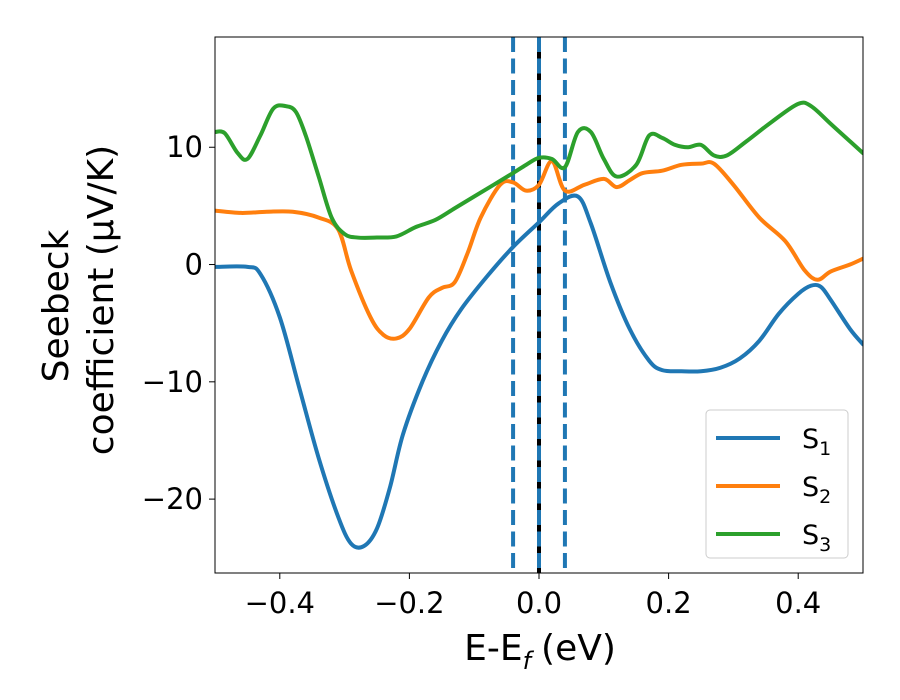 This screenshot has height=700, width=900. What do you see at coordinates (798, 603) in the screenshot?
I see `x-tick-label: 0.4` at bounding box center [798, 603].